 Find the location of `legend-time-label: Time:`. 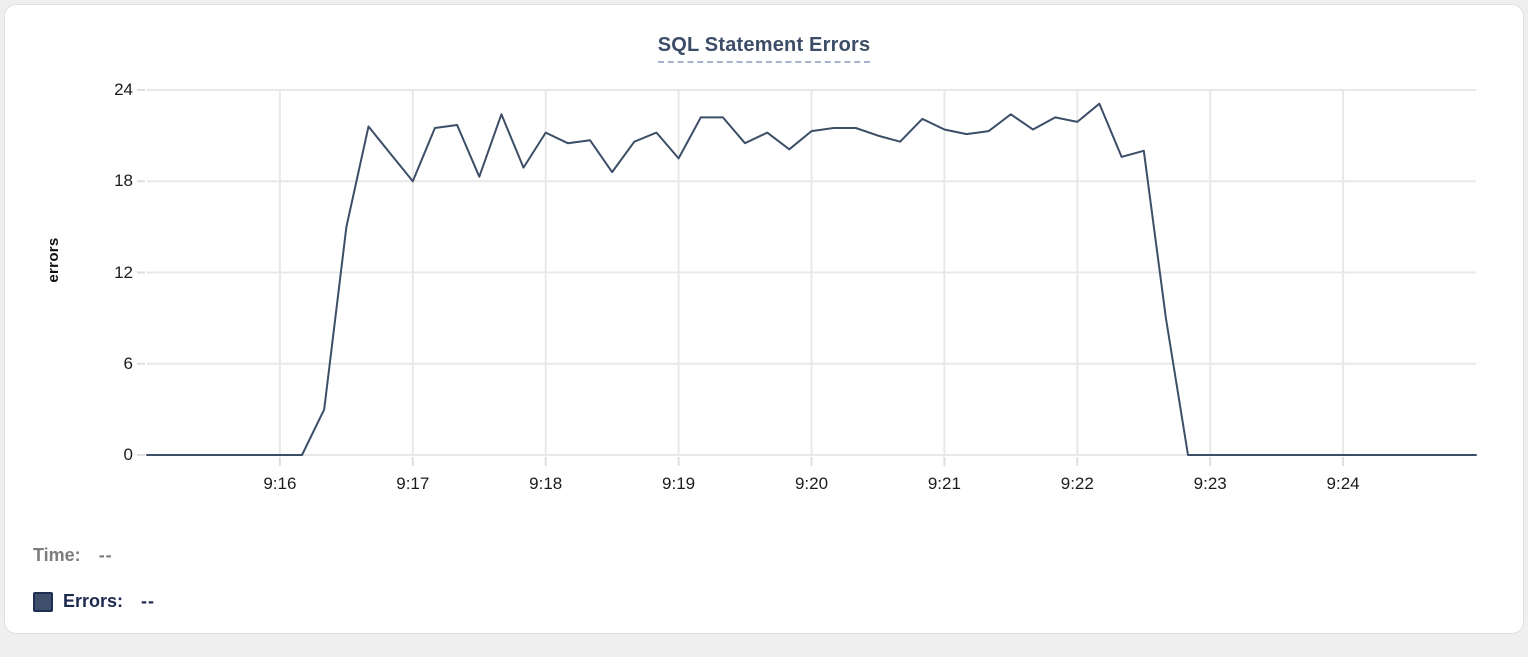

legend-time-label: Time: is located at coordinates (57, 555).